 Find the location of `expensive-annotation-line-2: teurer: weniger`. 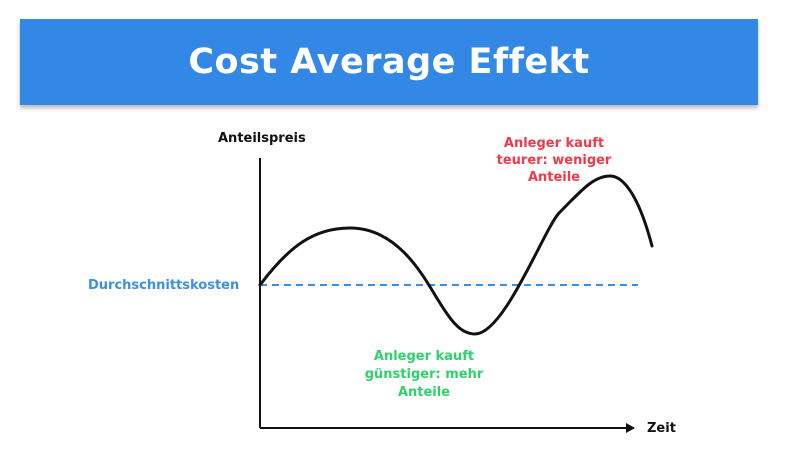

expensive-annotation-line-2: teurer: weniger is located at coordinates (554, 160).